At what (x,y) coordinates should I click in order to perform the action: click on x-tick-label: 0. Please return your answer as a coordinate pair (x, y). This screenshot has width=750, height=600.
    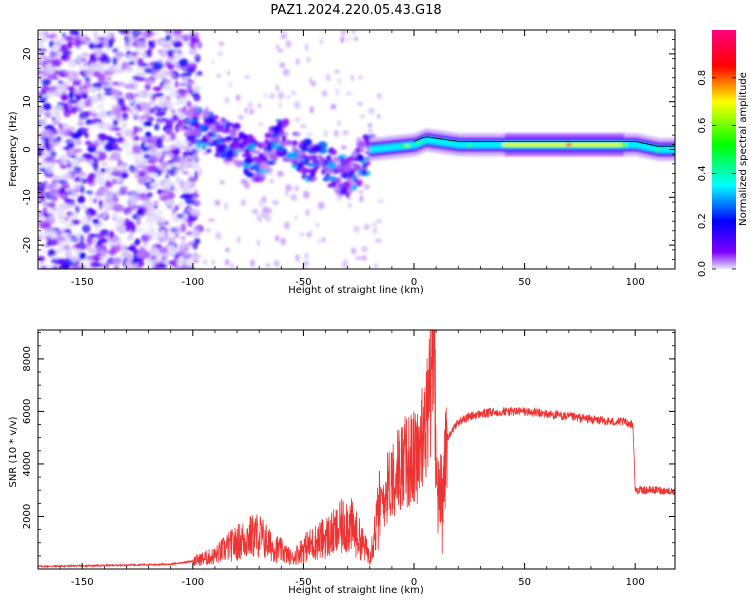
    Looking at the image, I should click on (414, 582).